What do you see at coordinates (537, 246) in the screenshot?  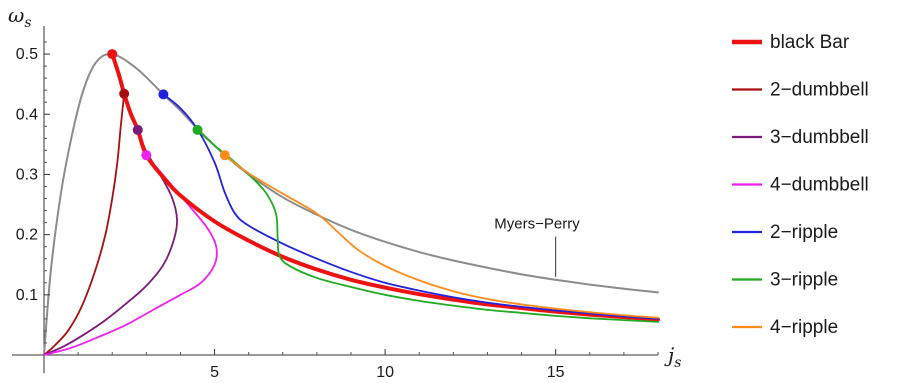 I see `annotation-group: Myers−Perry` at bounding box center [537, 246].